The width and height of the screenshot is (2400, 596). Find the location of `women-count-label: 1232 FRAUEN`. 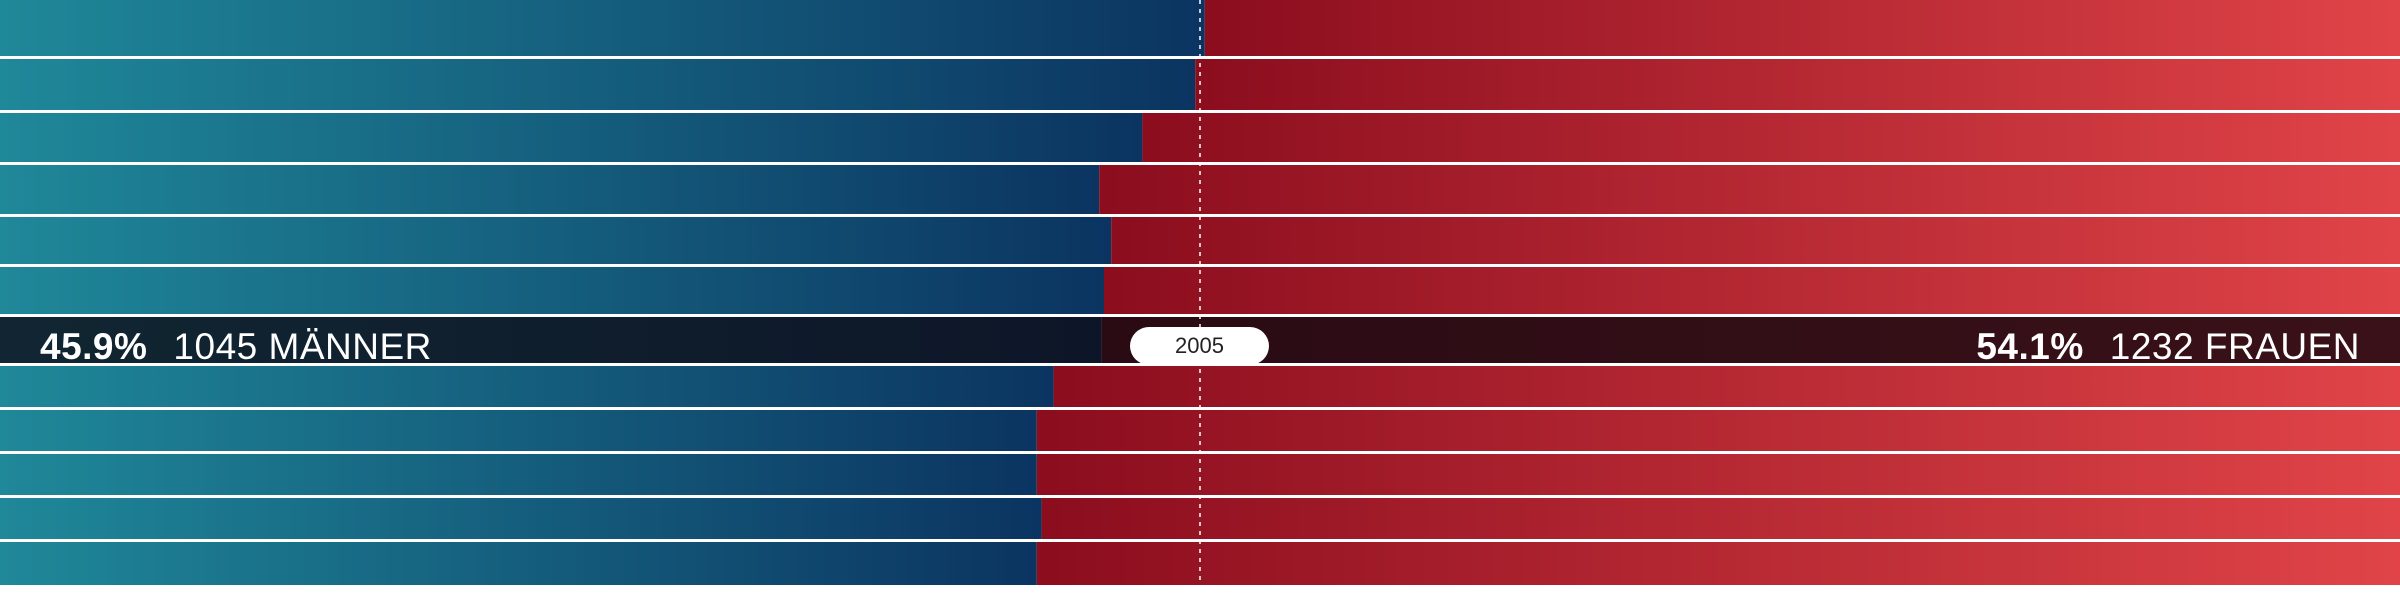

women-count-label: 1232 FRAUEN is located at coordinates (2234, 346).